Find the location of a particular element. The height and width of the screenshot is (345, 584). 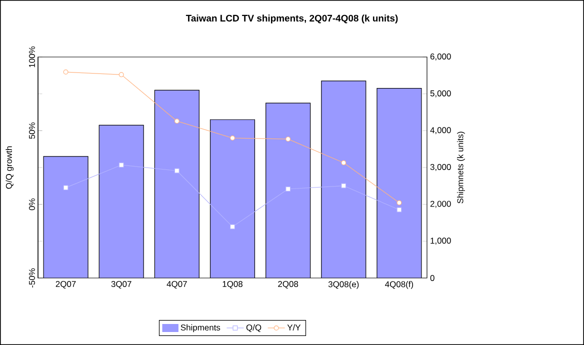

y2-tick-label: 3,000 is located at coordinates (440, 167).